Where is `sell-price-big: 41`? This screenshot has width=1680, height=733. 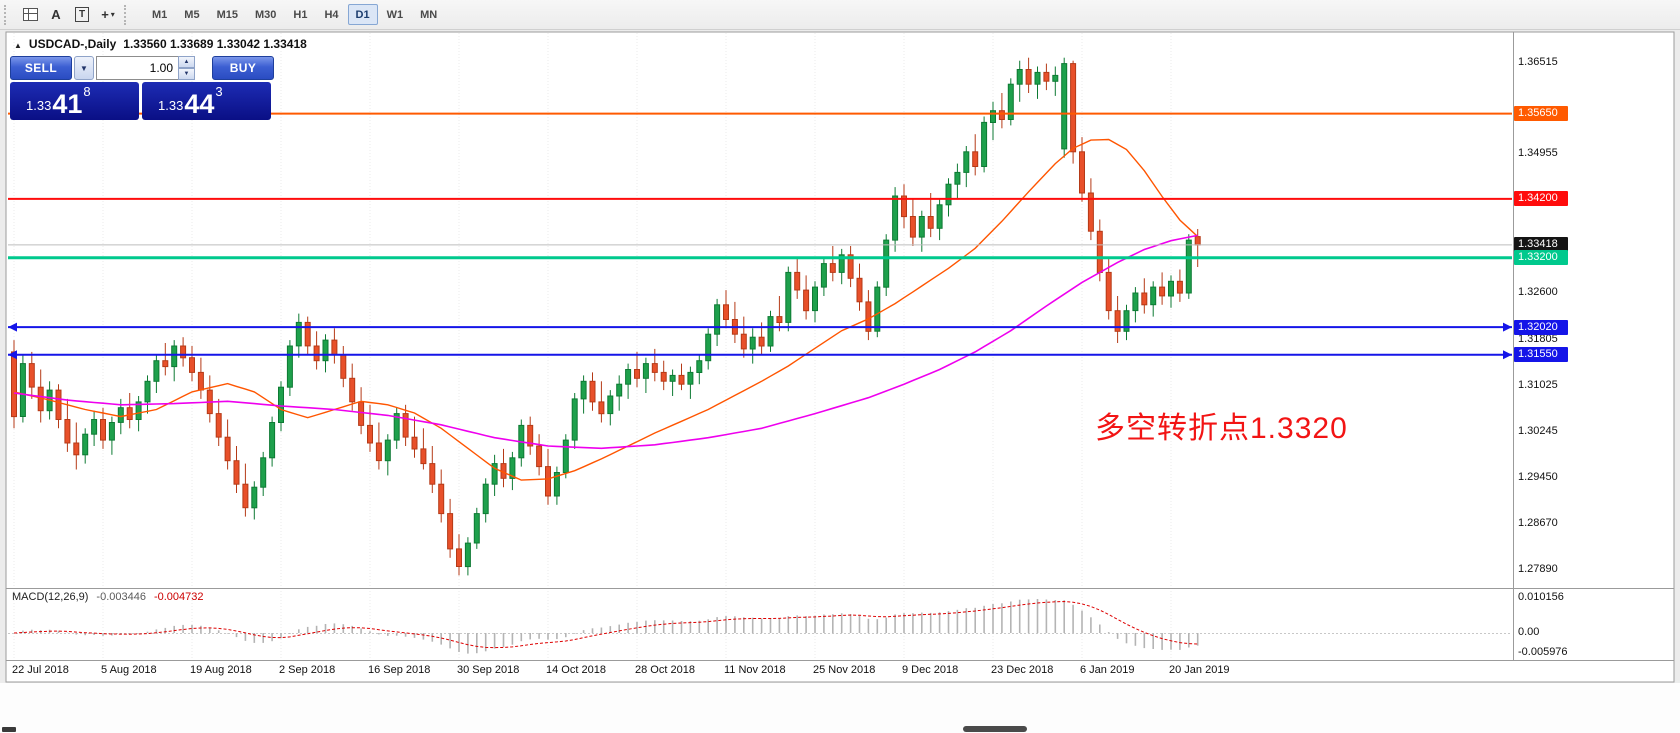
sell-price-big: 41 is located at coordinates (67, 104).